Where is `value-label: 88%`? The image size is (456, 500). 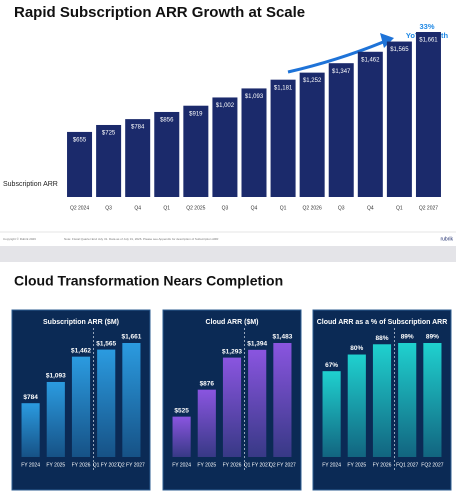 value-label: 88% is located at coordinates (381, 338).